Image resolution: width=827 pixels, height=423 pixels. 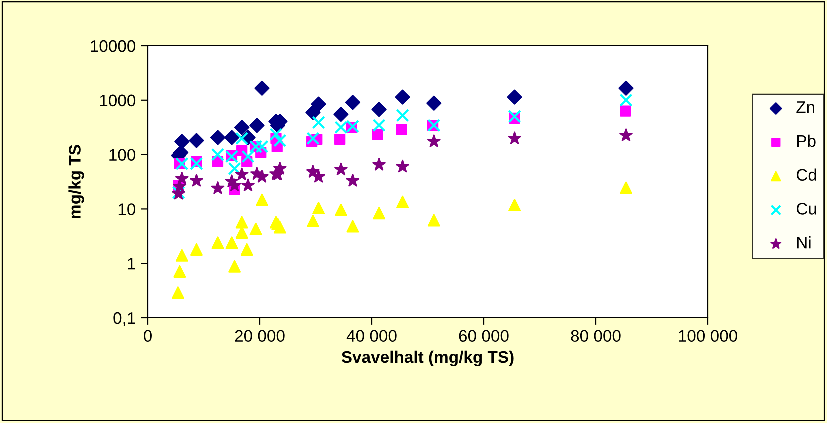 What do you see at coordinates (127, 210) in the screenshot?
I see `y-tick-label: 10` at bounding box center [127, 210].